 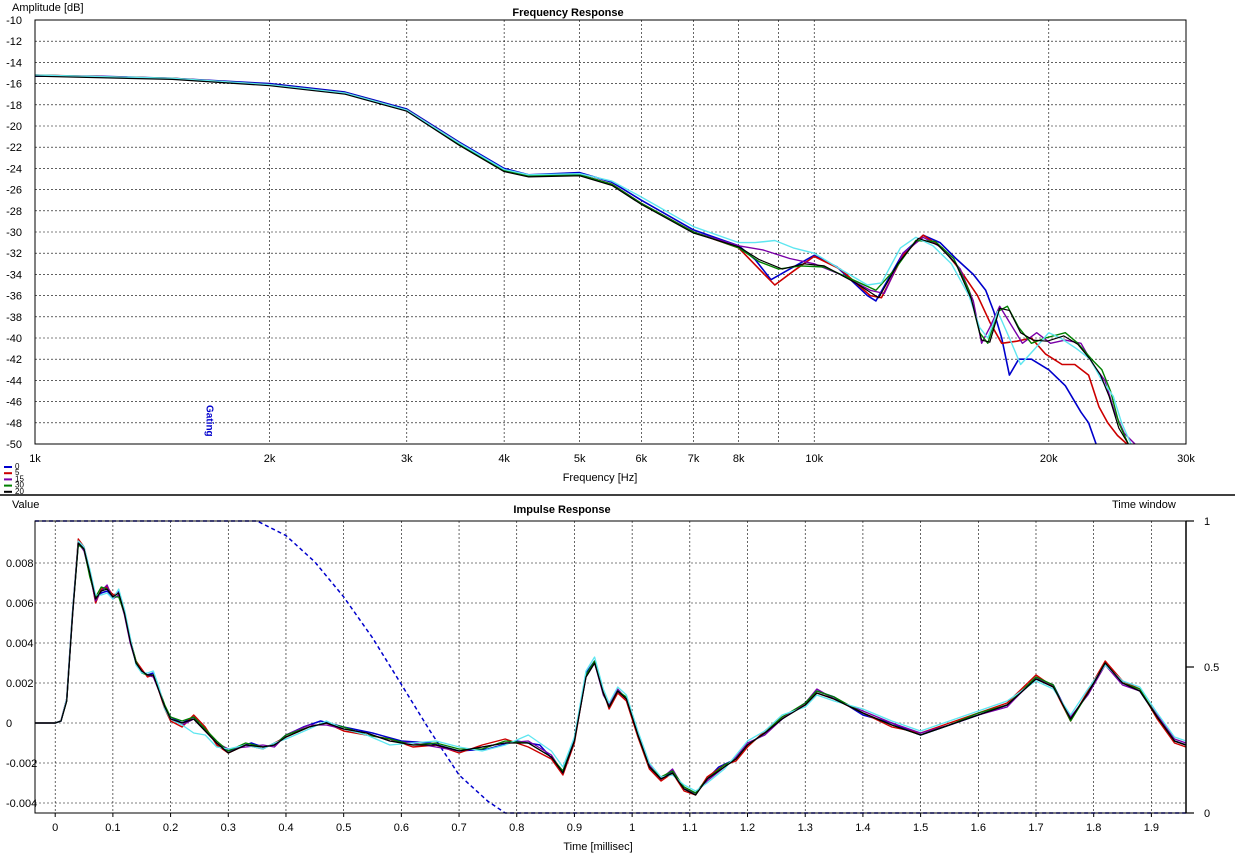 What do you see at coordinates (17, 472) in the screenshot?
I see `legend-label: 5` at bounding box center [17, 472].